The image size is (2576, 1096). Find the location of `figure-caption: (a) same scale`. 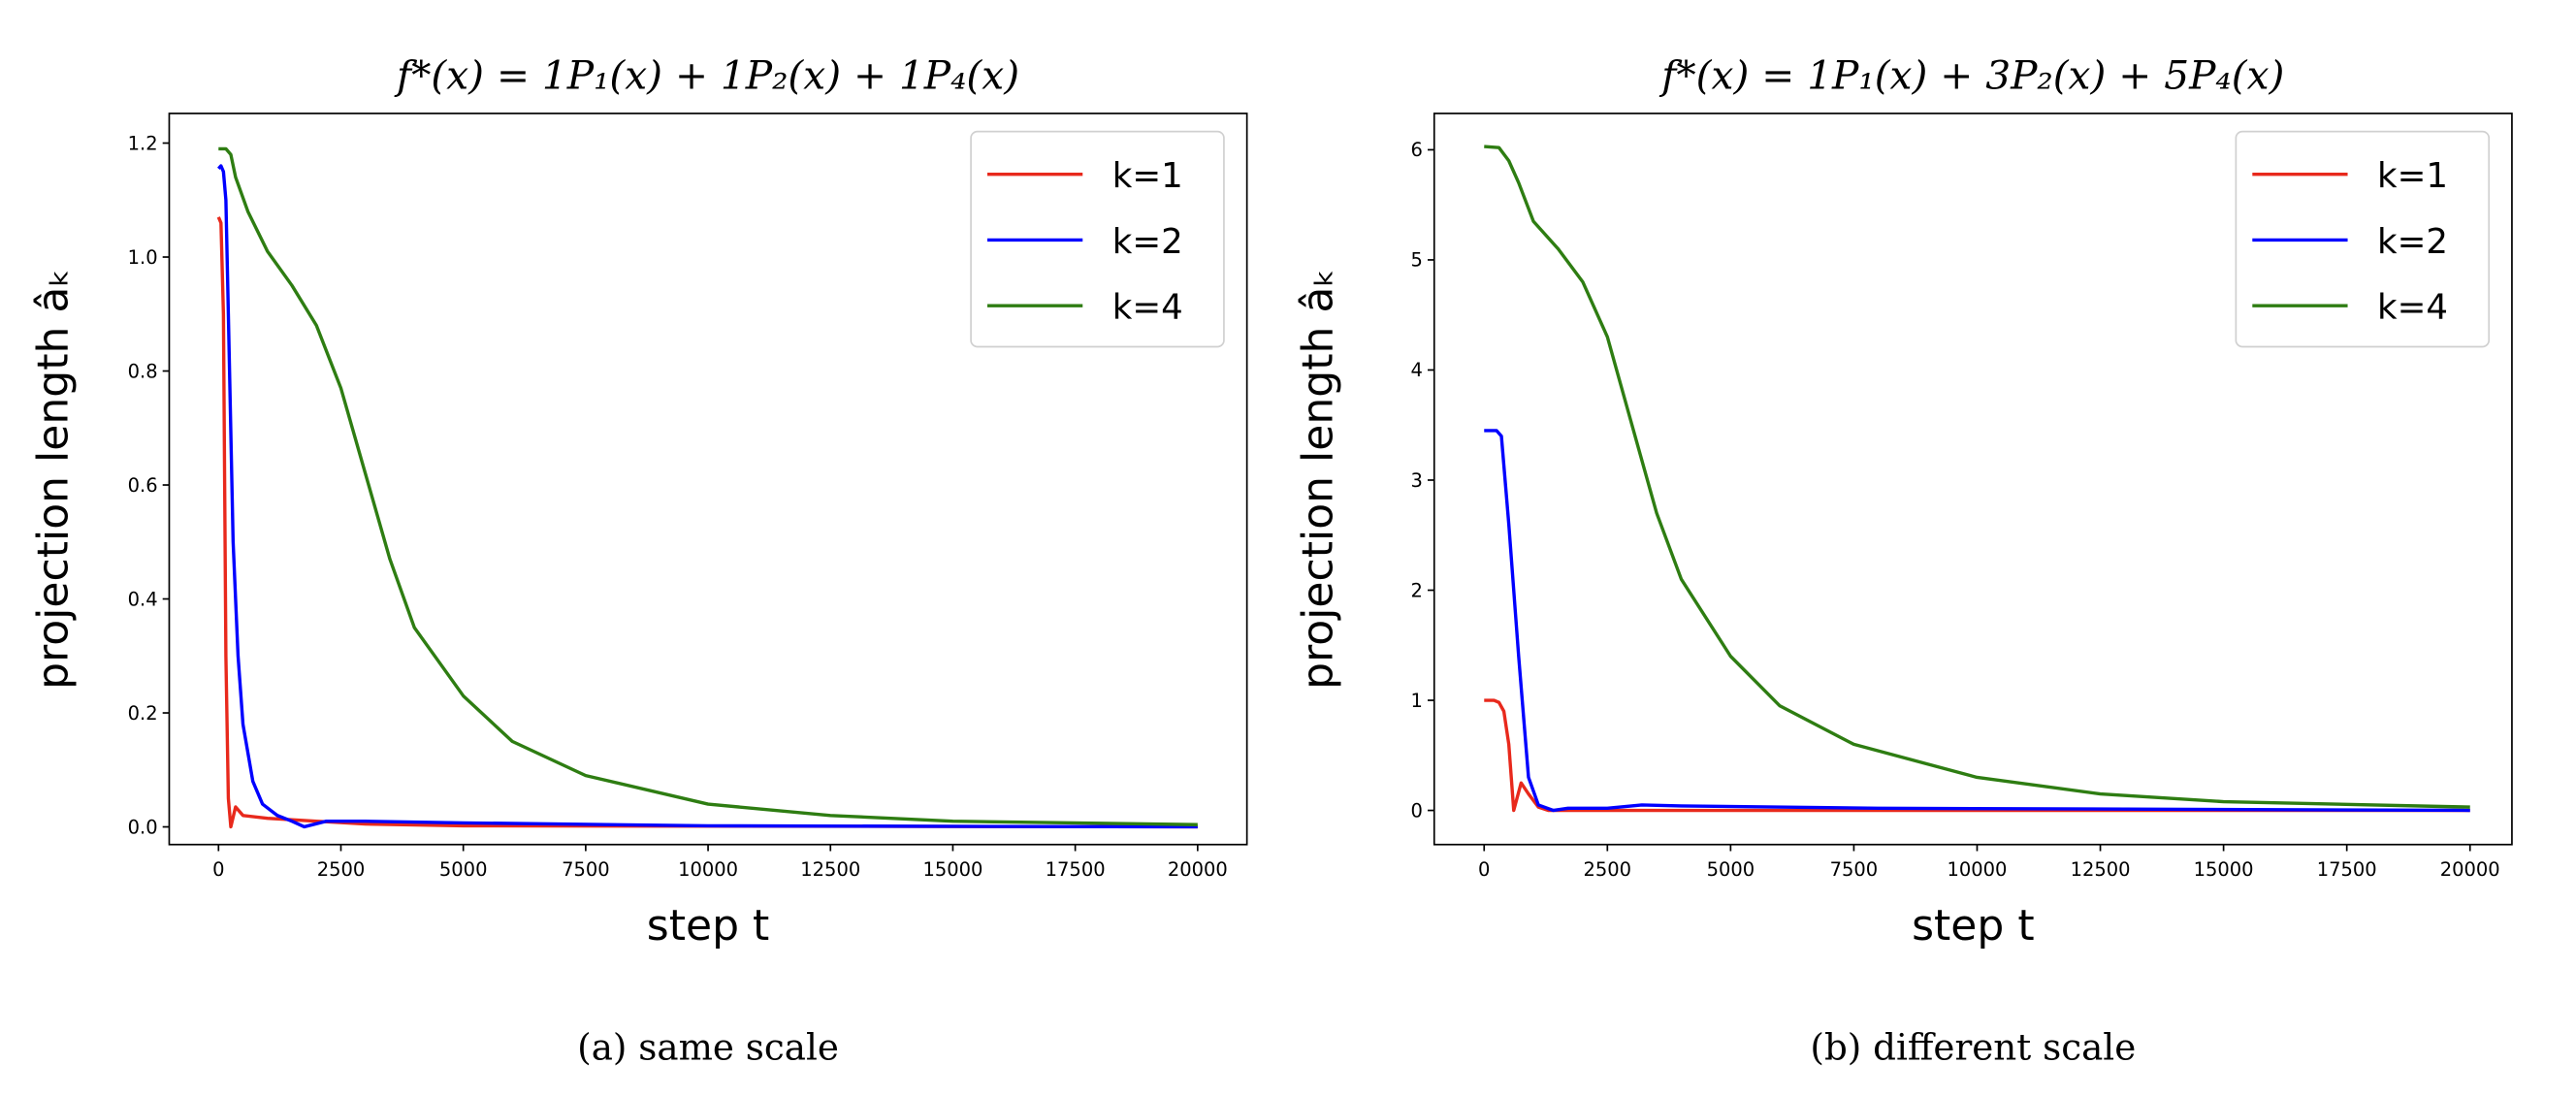

figure-caption: (a) same scale is located at coordinates (708, 1047).